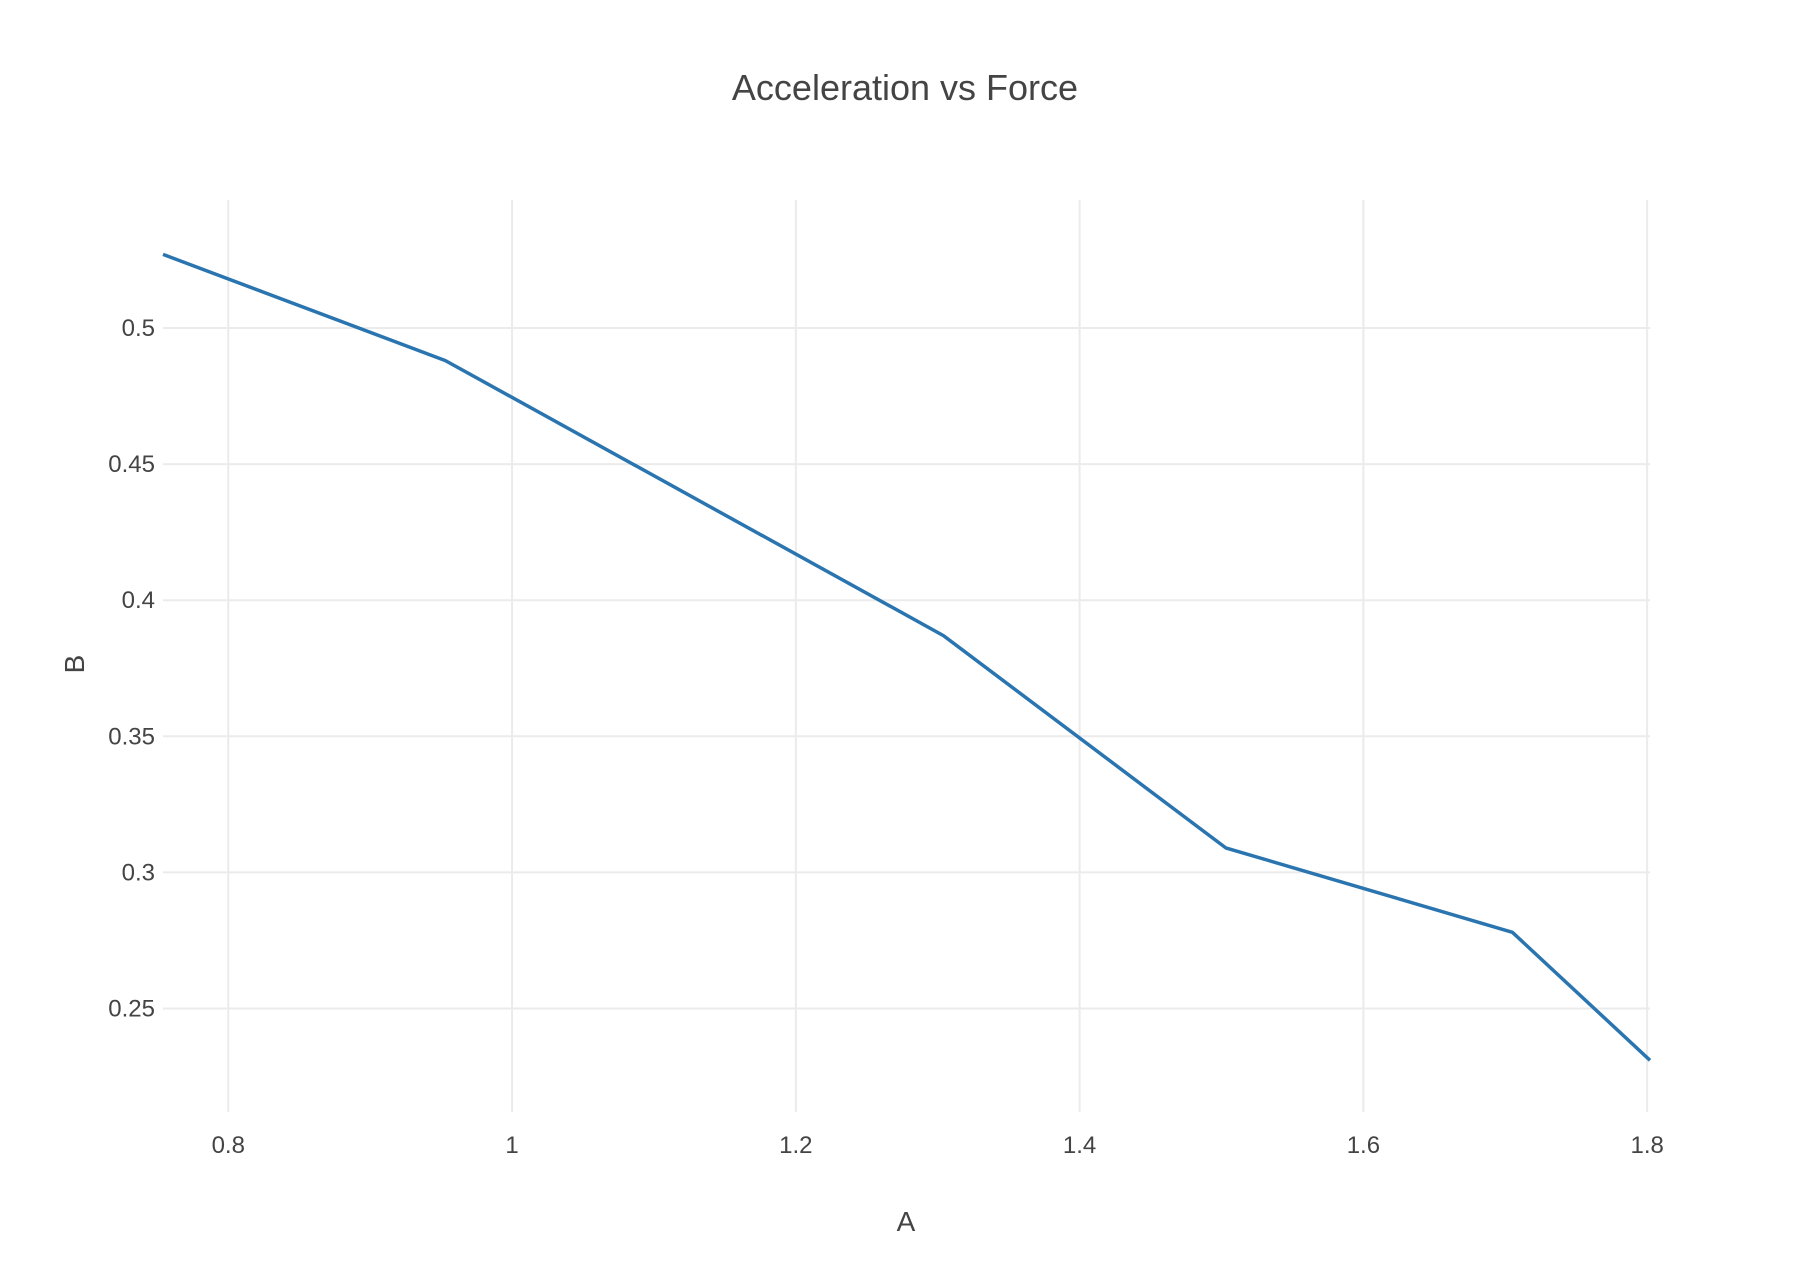 The image size is (1810, 1284). I want to click on x-axis-title: A, so click(906, 1221).